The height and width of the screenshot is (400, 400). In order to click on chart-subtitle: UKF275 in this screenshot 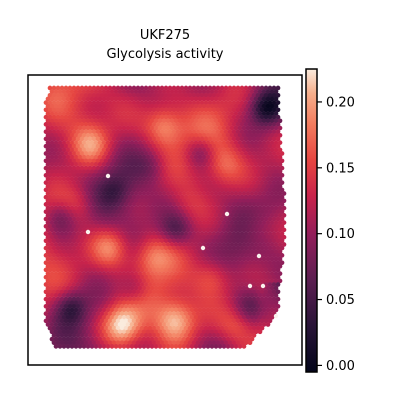, I will do `click(165, 35)`.